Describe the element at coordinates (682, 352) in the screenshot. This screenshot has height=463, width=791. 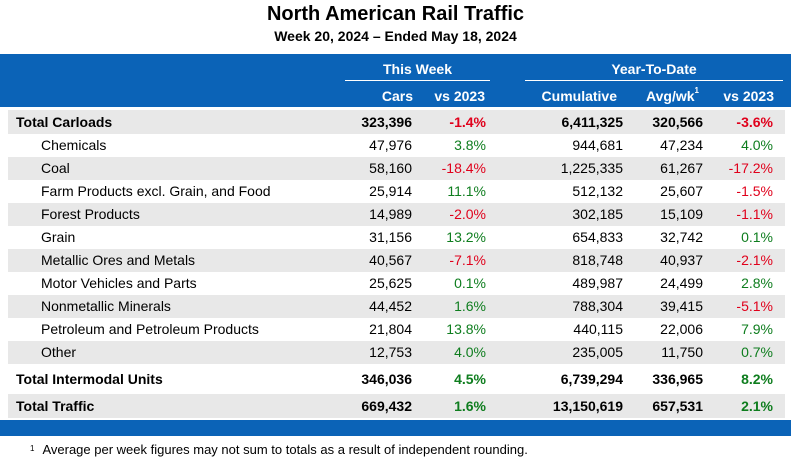
I see `cell-avg: 11,750` at that location.